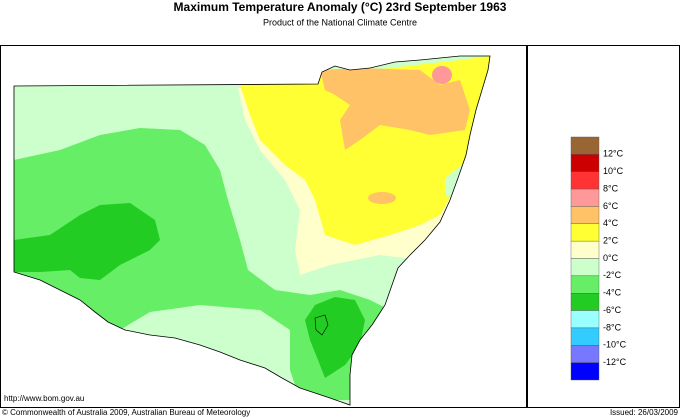 This screenshot has width=680, height=420. I want to click on legend-label: 8°C, so click(611, 188).